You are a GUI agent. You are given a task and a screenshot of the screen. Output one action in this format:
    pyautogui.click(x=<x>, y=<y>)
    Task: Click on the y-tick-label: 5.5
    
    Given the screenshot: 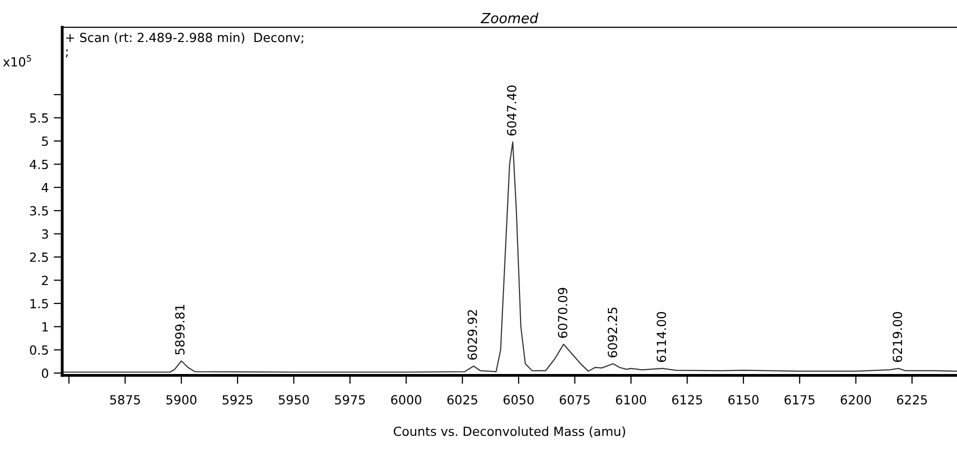 What is the action you would take?
    pyautogui.click(x=39, y=118)
    